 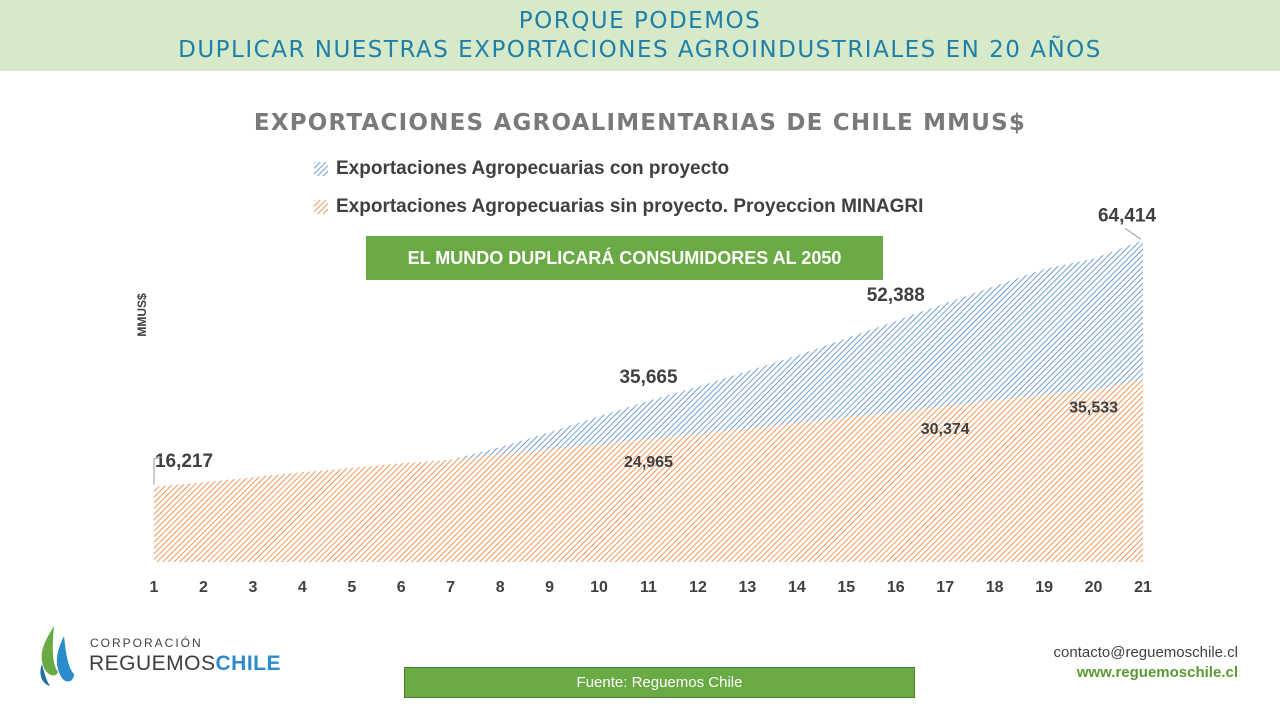 I want to click on x-tick-label: 10, so click(x=599, y=587).